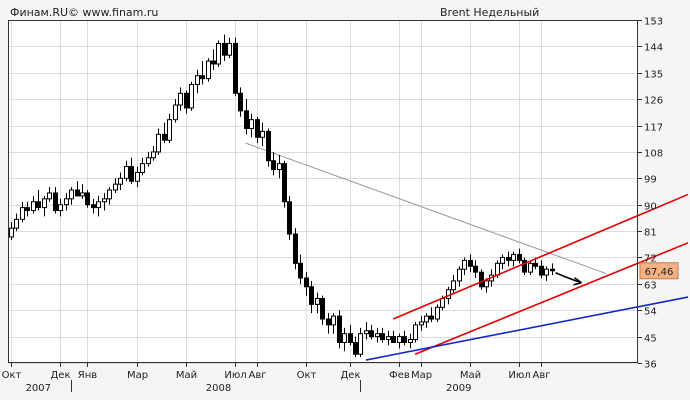 The image size is (690, 400). Describe the element at coordinates (653, 128) in the screenshot. I see `y-tick-label: 117` at that location.